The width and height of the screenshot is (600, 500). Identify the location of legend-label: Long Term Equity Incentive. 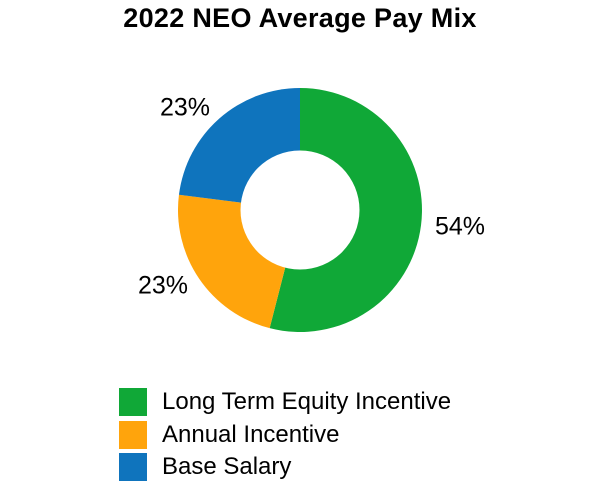
(307, 401).